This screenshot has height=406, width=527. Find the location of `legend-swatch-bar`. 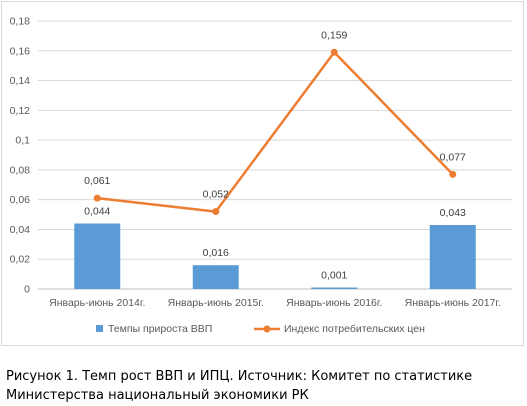

legend-swatch-bar is located at coordinates (99, 328).